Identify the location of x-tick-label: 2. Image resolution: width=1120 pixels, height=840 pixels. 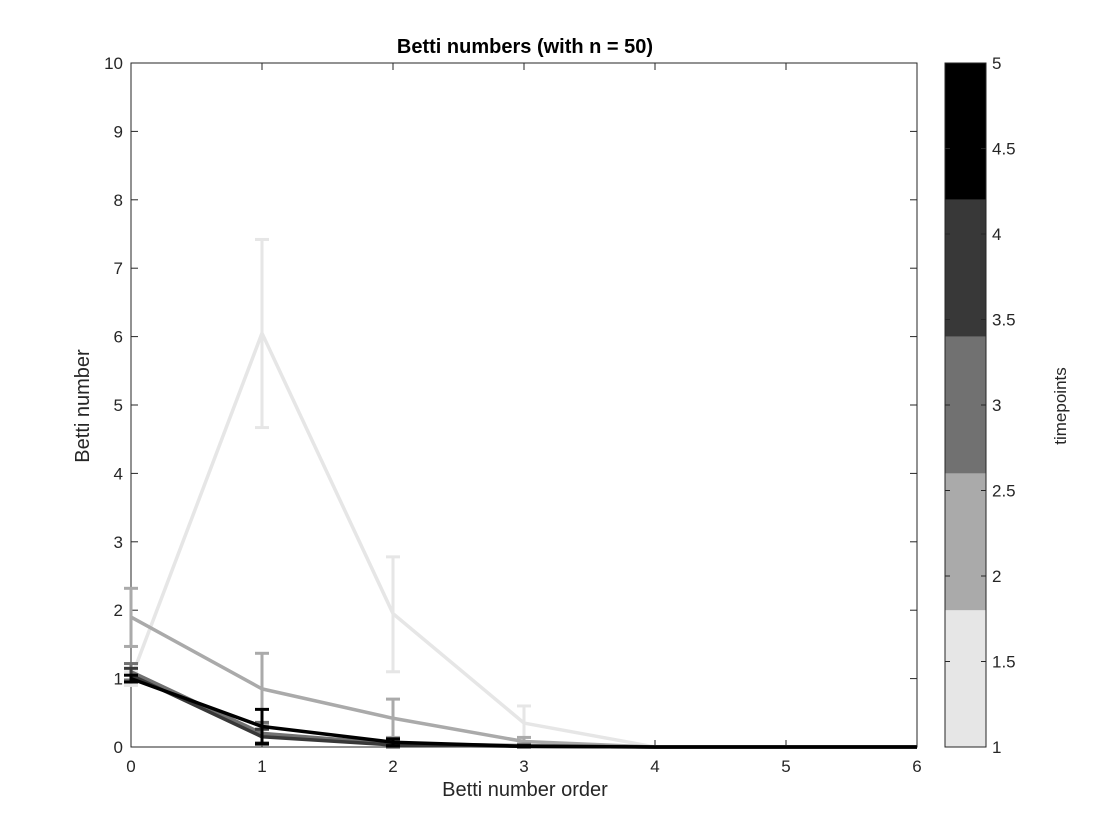
(392, 766).